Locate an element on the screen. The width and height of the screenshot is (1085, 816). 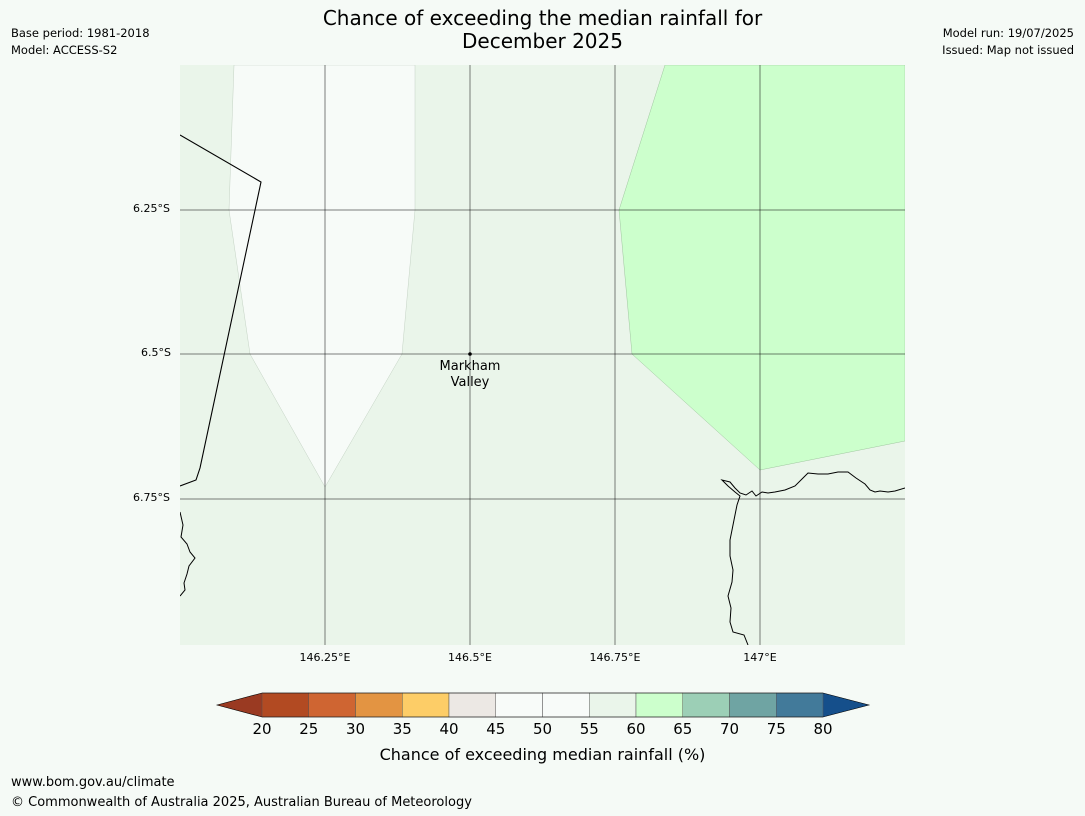
colorbar-tick-35: 35 is located at coordinates (402, 729).